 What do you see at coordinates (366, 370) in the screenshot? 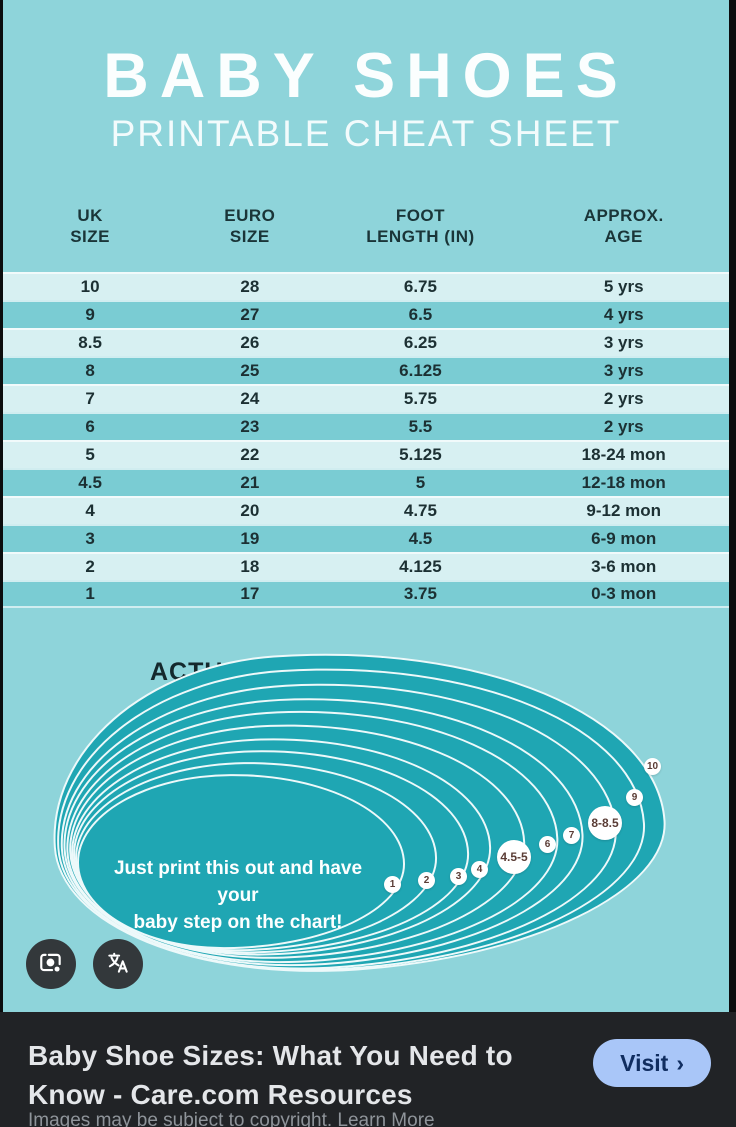
I see `table-row: 8 25 6.125 3 yrs` at bounding box center [366, 370].